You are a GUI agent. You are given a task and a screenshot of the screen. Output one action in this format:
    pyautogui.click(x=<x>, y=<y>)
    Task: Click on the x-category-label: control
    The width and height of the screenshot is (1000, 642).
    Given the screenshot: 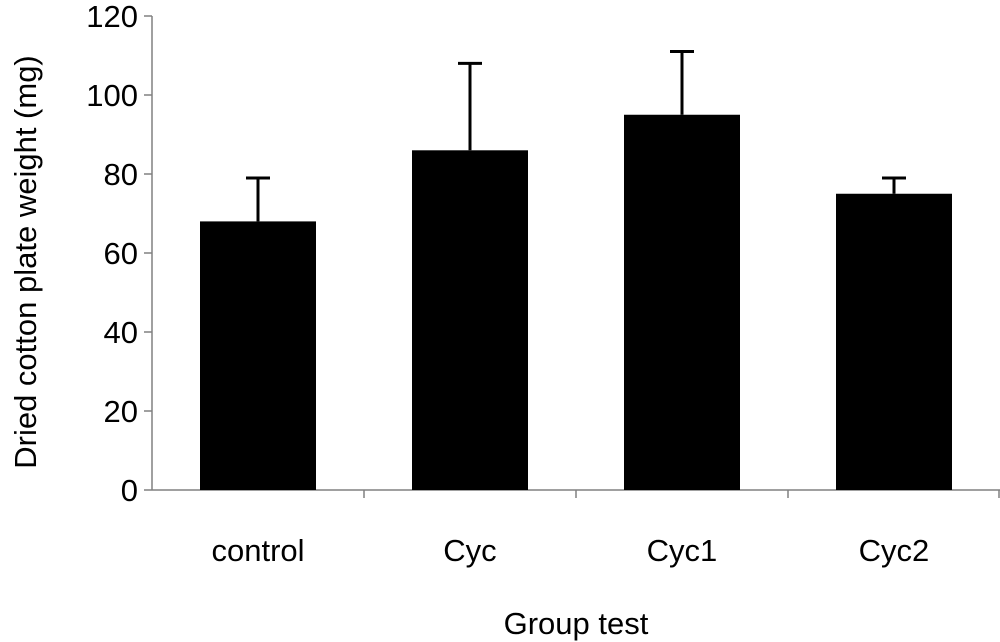 What is the action you would take?
    pyautogui.click(x=257, y=550)
    